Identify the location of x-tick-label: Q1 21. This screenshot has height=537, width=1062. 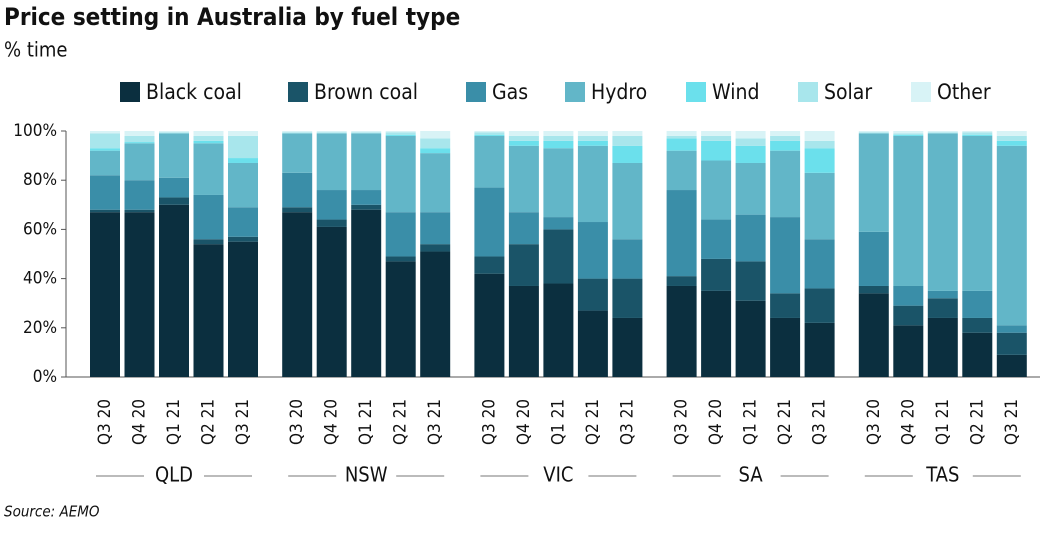
(751, 422).